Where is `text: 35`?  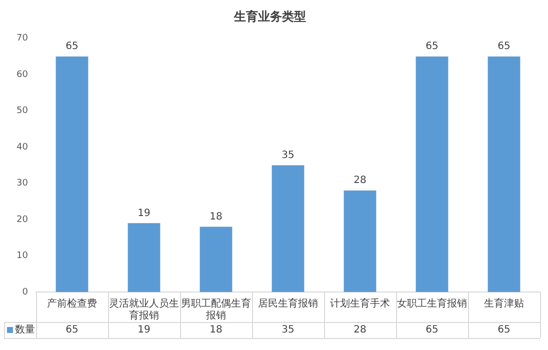 text: 35 is located at coordinates (288, 155).